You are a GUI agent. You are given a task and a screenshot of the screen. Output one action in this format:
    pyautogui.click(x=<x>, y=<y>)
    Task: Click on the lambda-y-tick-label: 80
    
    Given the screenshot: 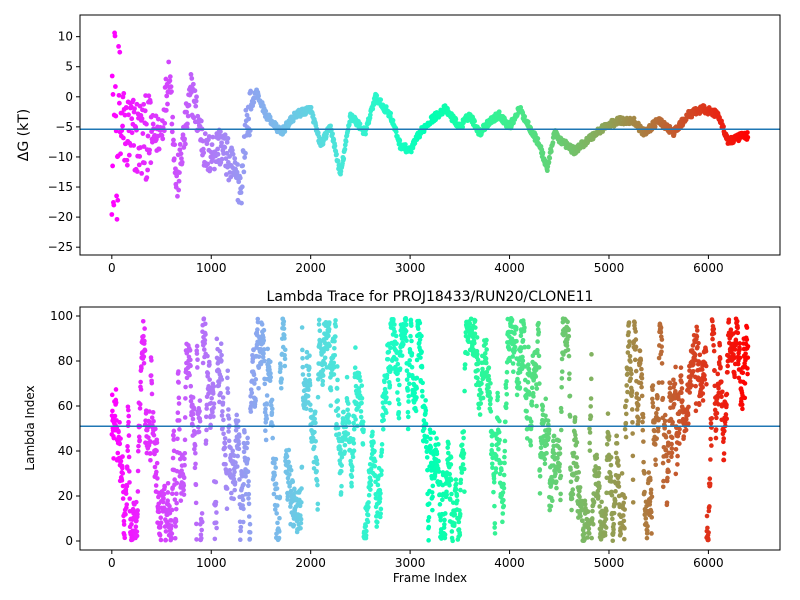 What is the action you would take?
    pyautogui.click(x=65, y=361)
    